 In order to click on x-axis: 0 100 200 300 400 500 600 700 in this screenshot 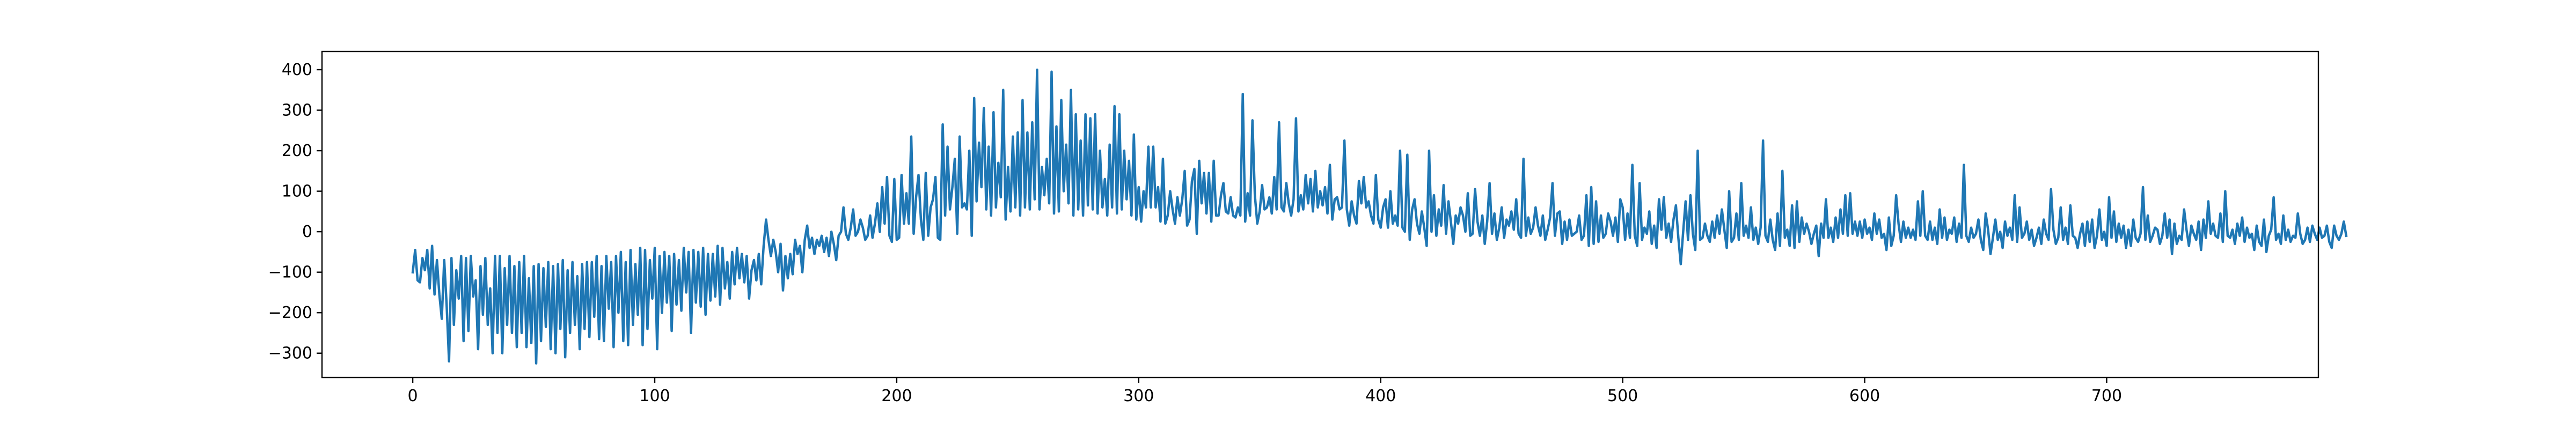, I will do `click(1265, 391)`.